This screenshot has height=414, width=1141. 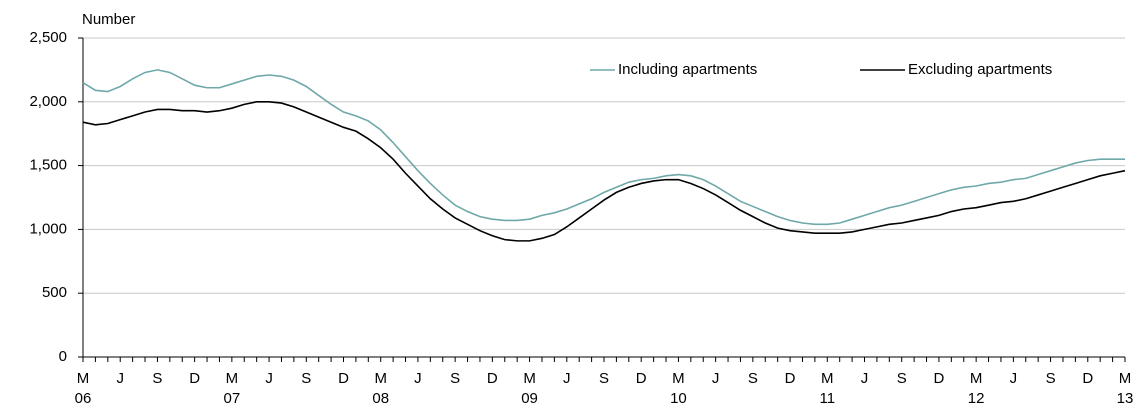 What do you see at coordinates (54, 292) in the screenshot?
I see `y-tick-label: 500` at bounding box center [54, 292].